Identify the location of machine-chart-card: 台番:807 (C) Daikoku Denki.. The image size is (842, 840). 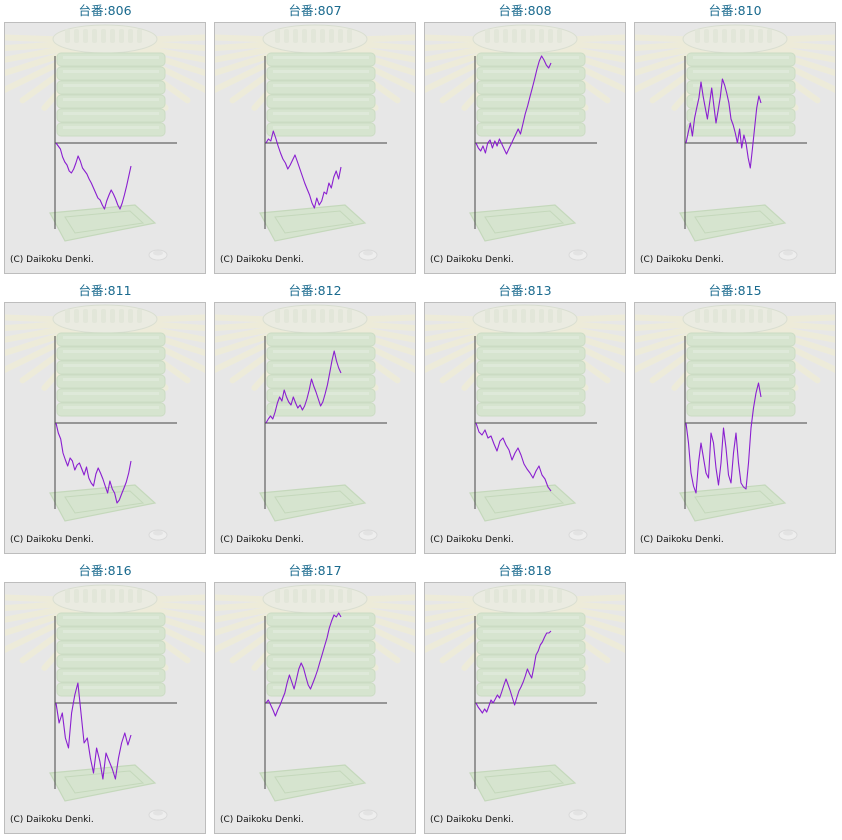
(315, 140).